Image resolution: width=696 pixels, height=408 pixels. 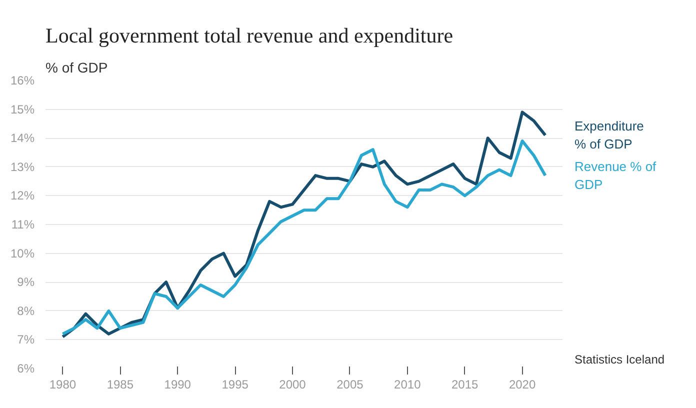 I want to click on y-tick-label: 7%, so click(x=26, y=339).